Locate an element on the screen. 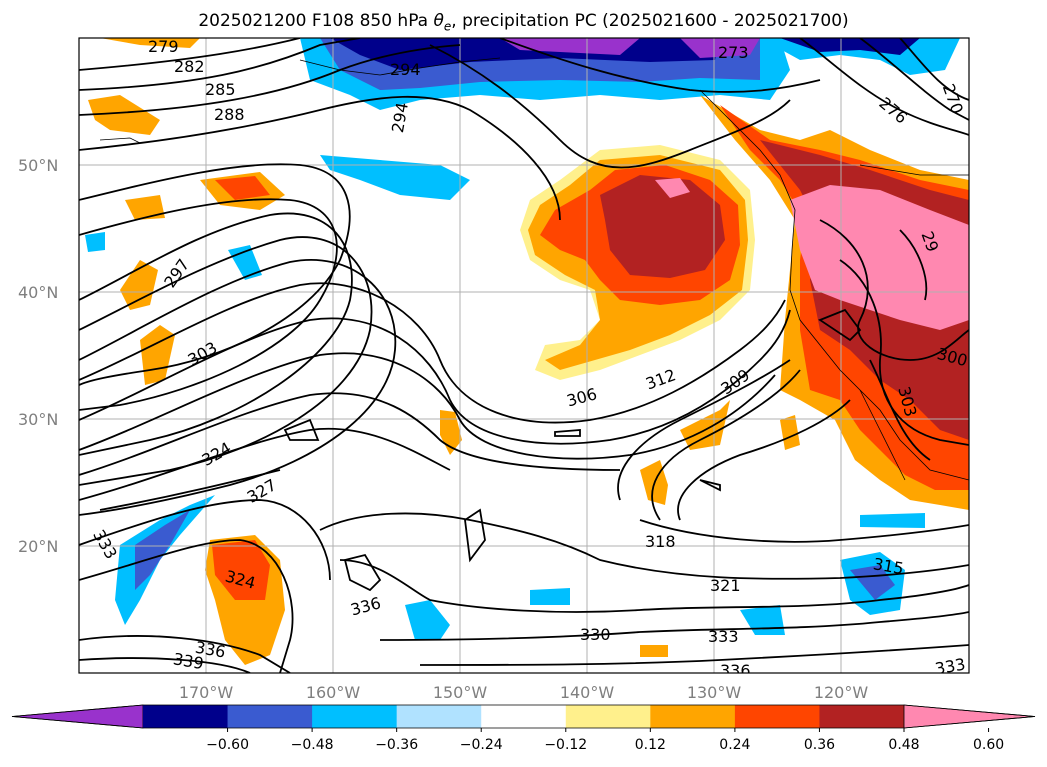  title-var-sub: e is located at coordinates (447, 26).